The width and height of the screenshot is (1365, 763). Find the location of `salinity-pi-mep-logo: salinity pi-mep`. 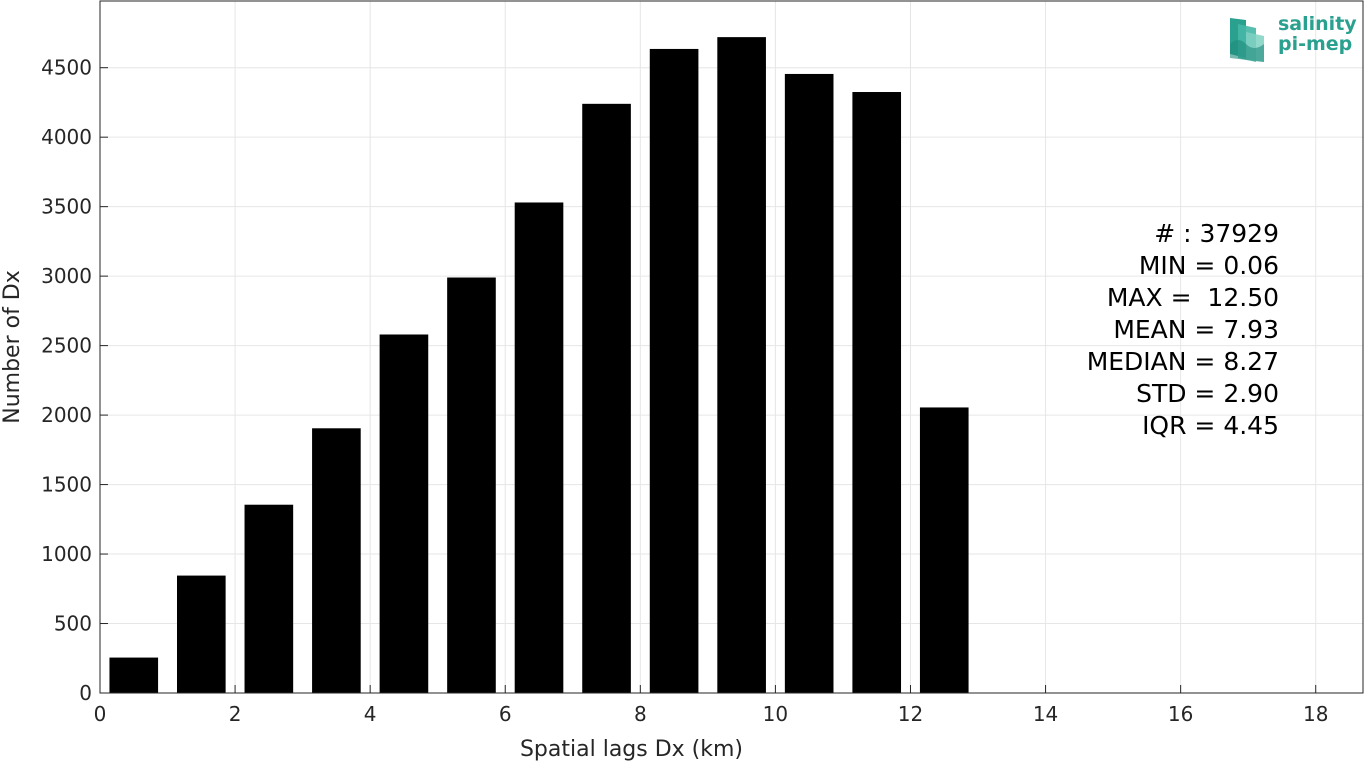

salinity-pi-mep-logo: salinity pi-mep is located at coordinates (1293, 39).